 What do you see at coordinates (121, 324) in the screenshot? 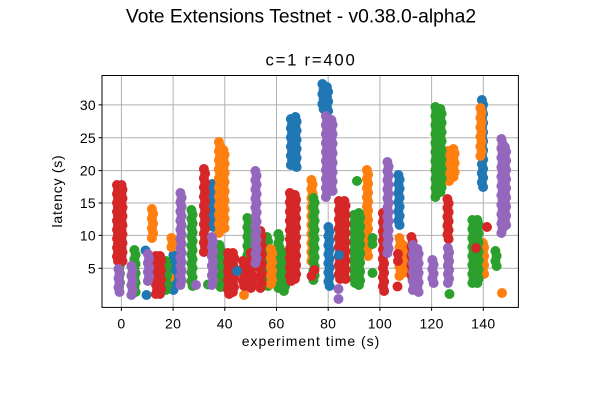
I see `svg-text: 0` at bounding box center [121, 324].